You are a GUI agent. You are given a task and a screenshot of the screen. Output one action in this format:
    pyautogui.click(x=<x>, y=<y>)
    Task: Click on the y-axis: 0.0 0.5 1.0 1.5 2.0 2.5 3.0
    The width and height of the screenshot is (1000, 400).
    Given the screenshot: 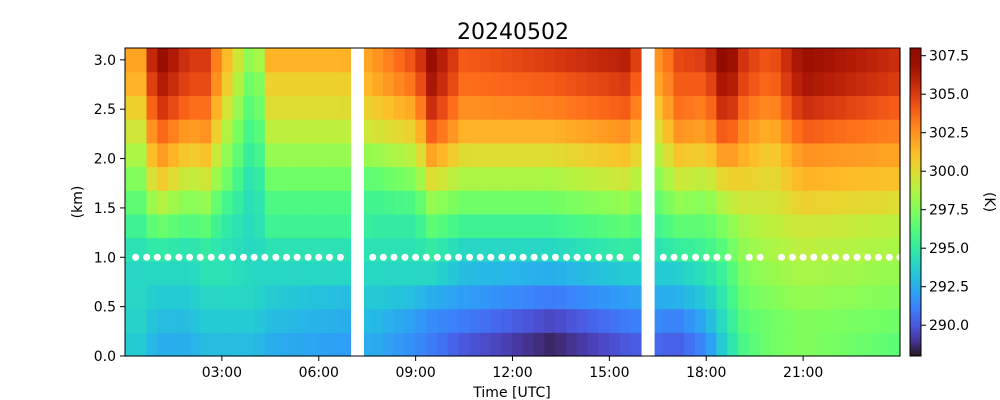 What is the action you would take?
    pyautogui.click(x=109, y=209)
    